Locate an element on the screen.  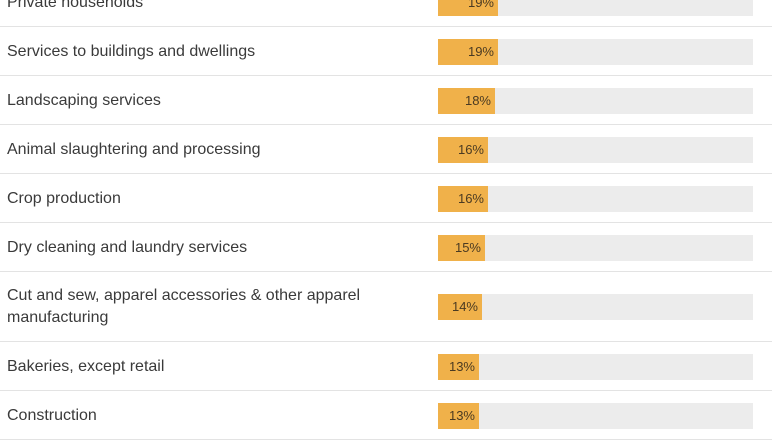
category-label: Construction is located at coordinates (52, 415).